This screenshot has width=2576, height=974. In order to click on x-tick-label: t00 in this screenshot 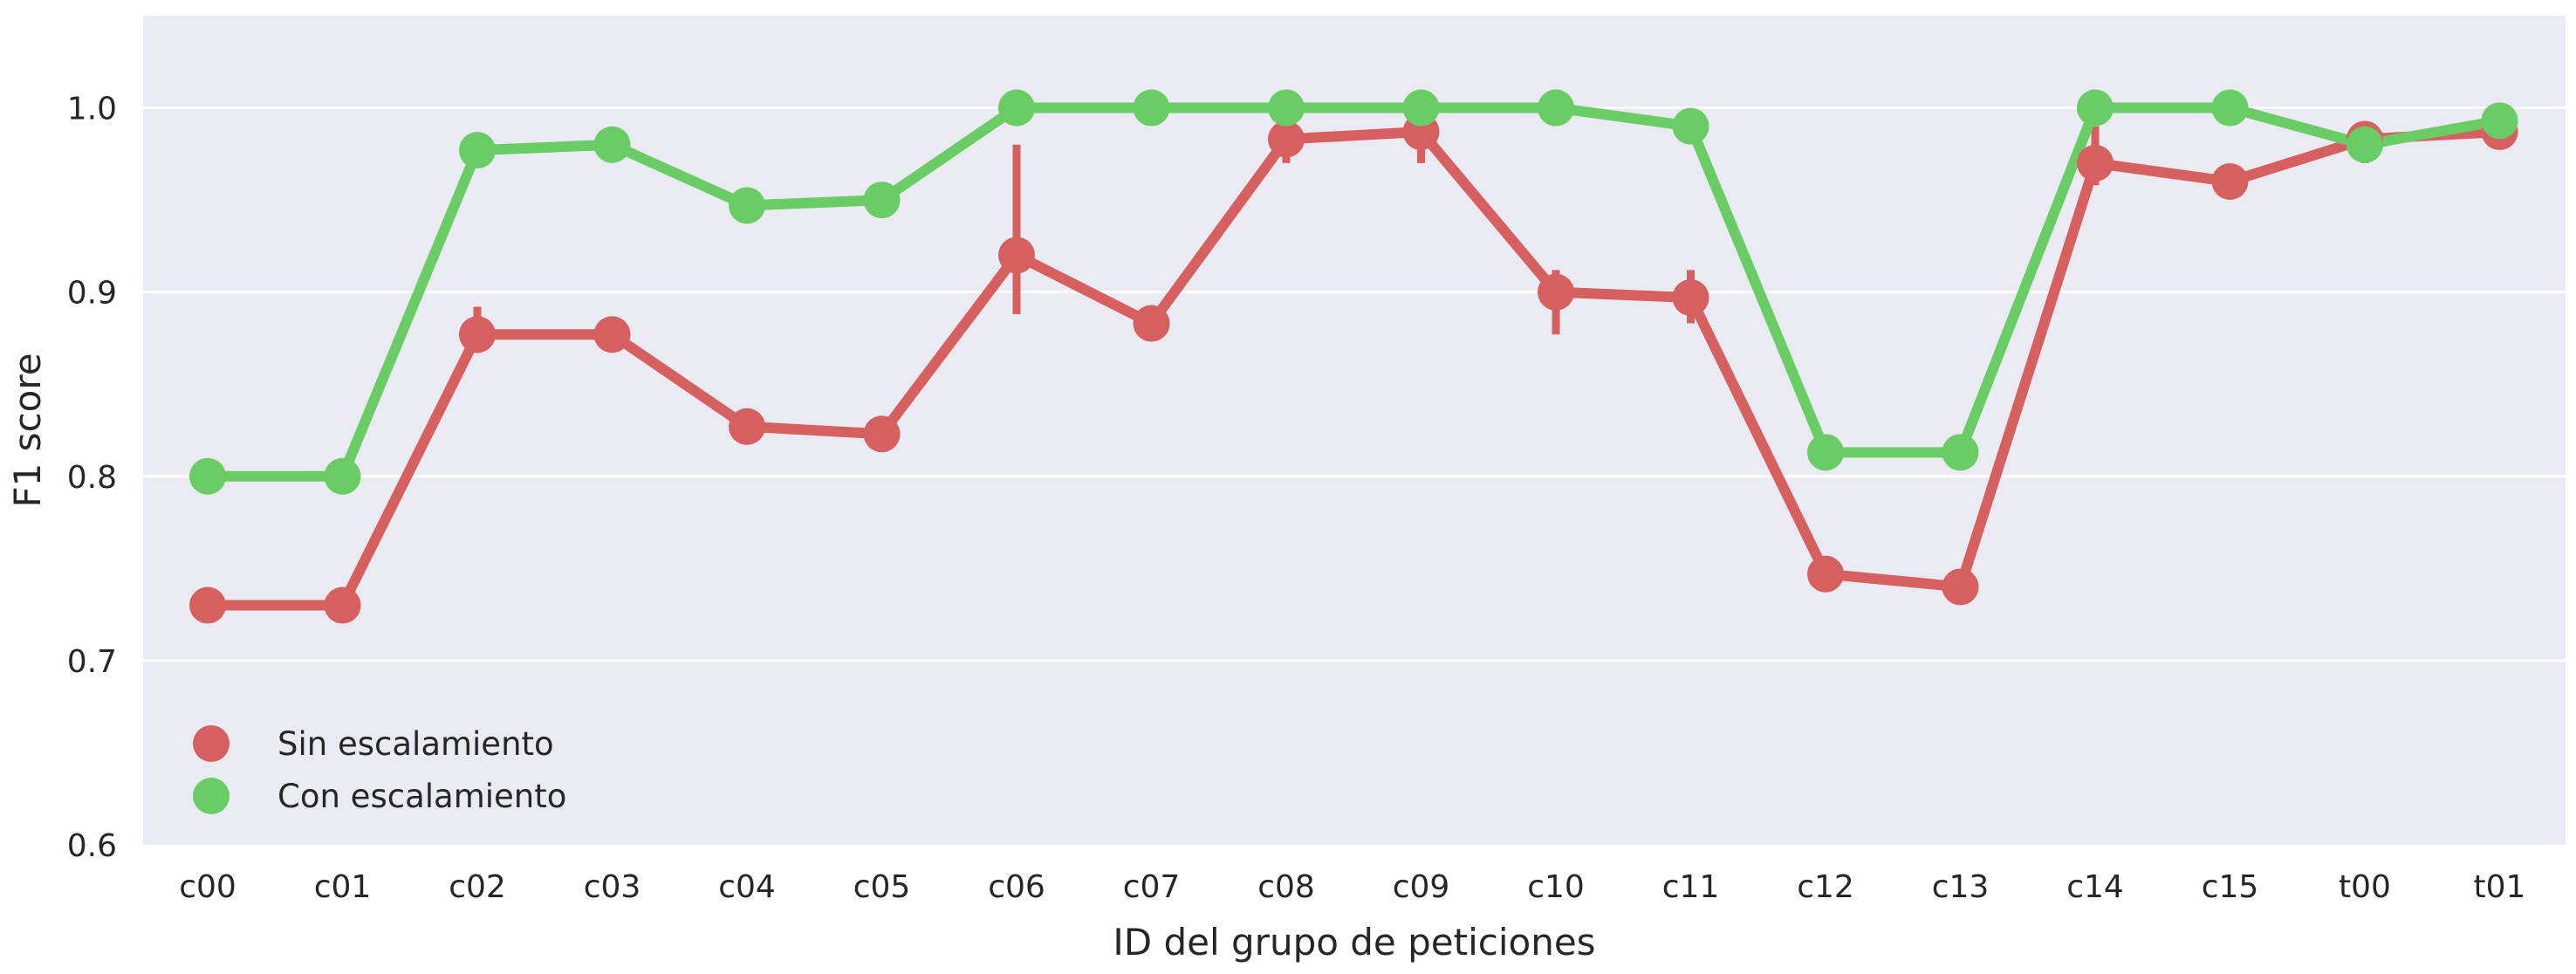, I will do `click(2365, 887)`.